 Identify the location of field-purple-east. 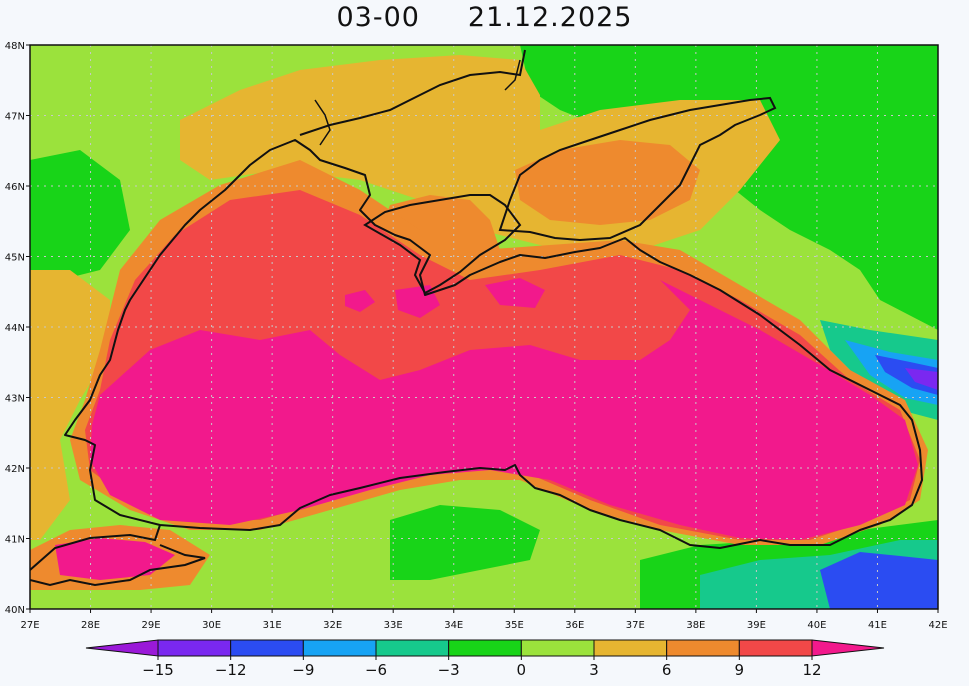
(921, 379).